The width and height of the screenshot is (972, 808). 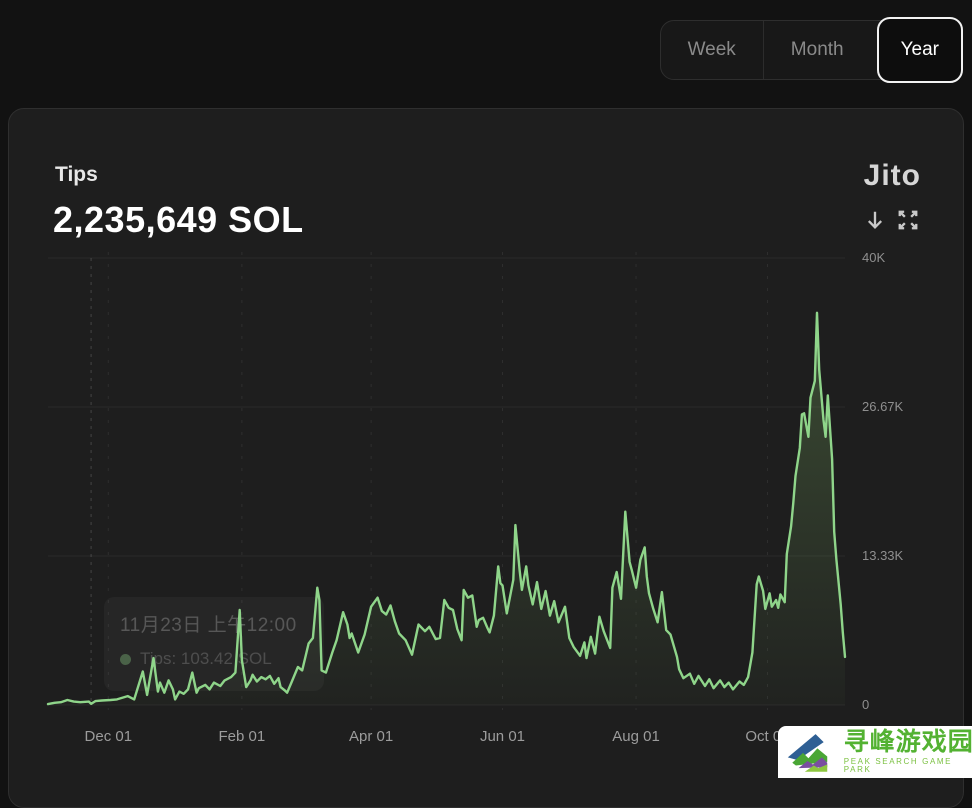 What do you see at coordinates (486, 54) in the screenshot?
I see `top-bar: Week Month Year` at bounding box center [486, 54].